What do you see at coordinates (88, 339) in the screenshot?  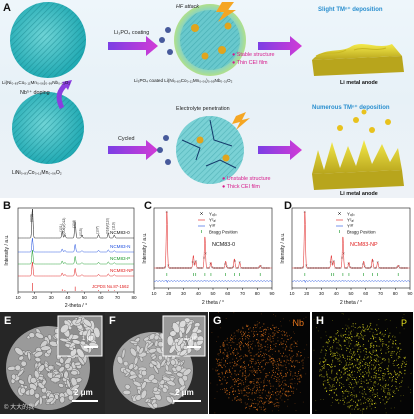 I see `inset-scale-label-e: 1 μm` at bounding box center [88, 339].